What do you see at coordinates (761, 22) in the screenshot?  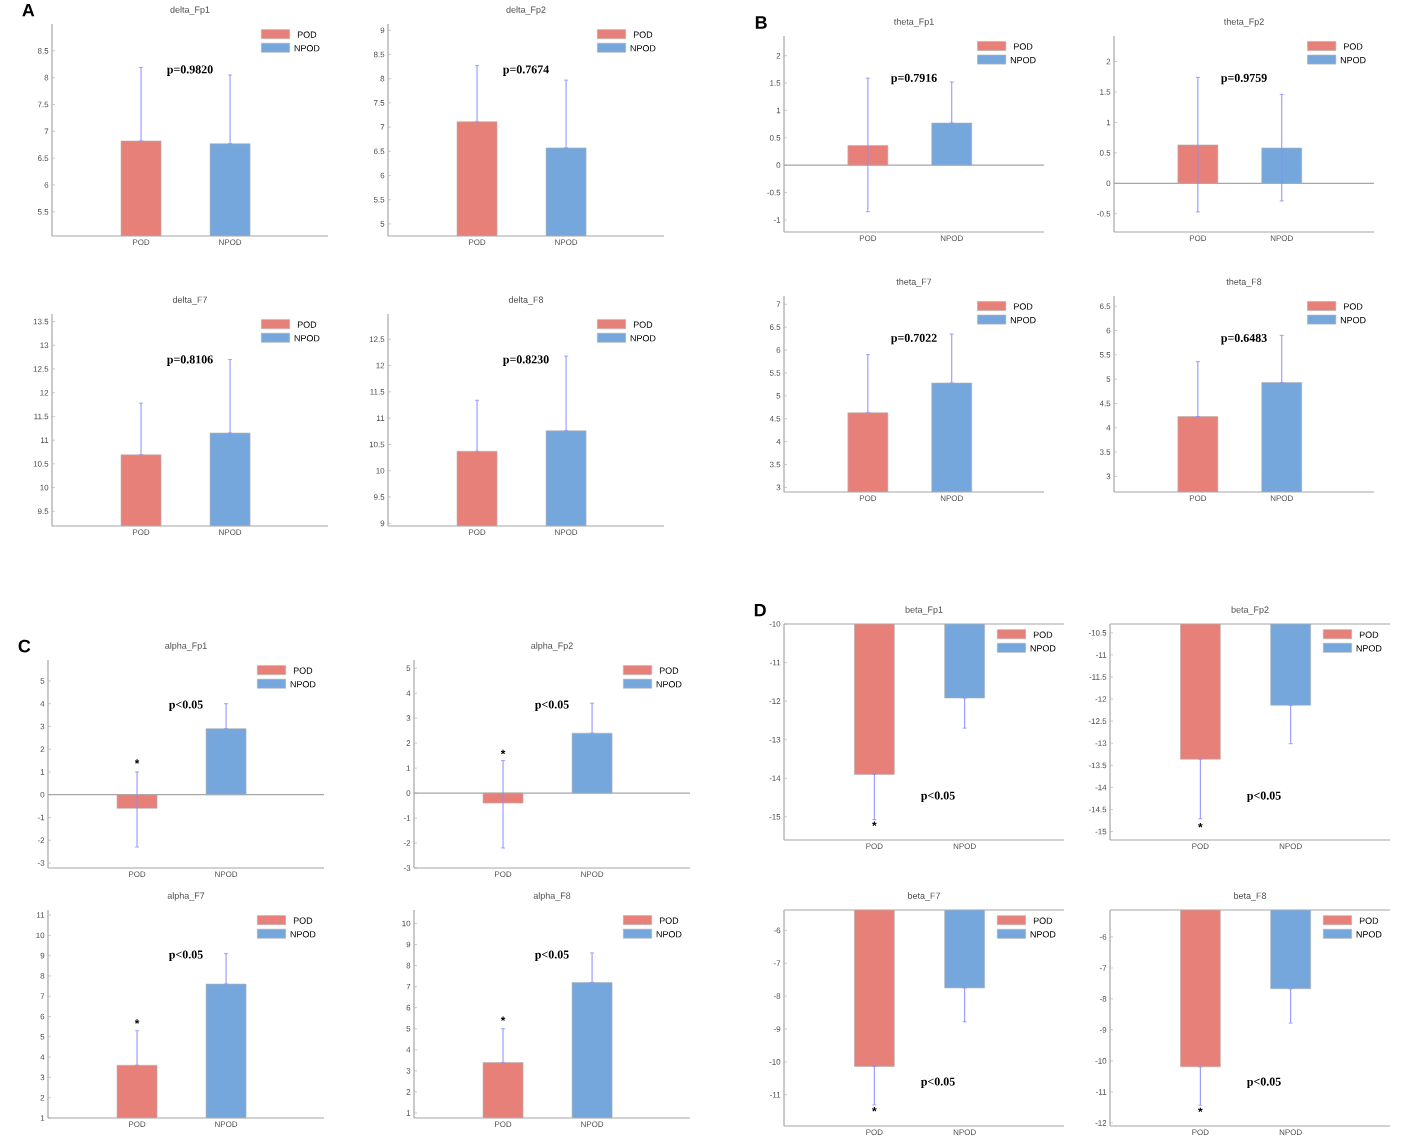 I see `text: B` at bounding box center [761, 22].